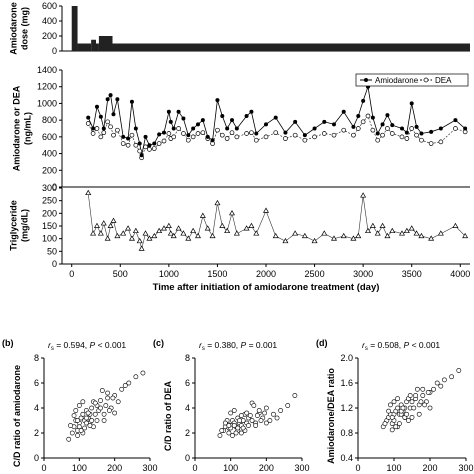  What do you see at coordinates (36, 358) in the screenshot?
I see `b-y-tick-label: 8` at bounding box center [36, 358].